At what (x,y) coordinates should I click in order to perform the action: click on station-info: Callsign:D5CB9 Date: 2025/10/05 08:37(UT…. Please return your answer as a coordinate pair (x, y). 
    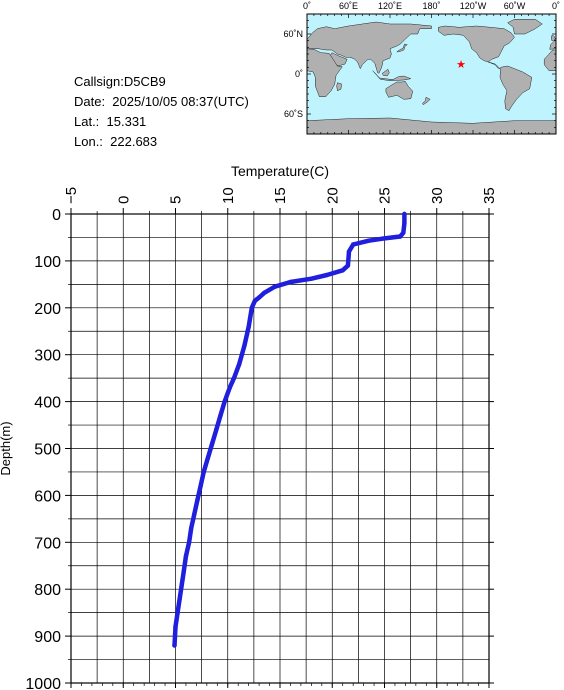
    Looking at the image, I should click on (161, 112).